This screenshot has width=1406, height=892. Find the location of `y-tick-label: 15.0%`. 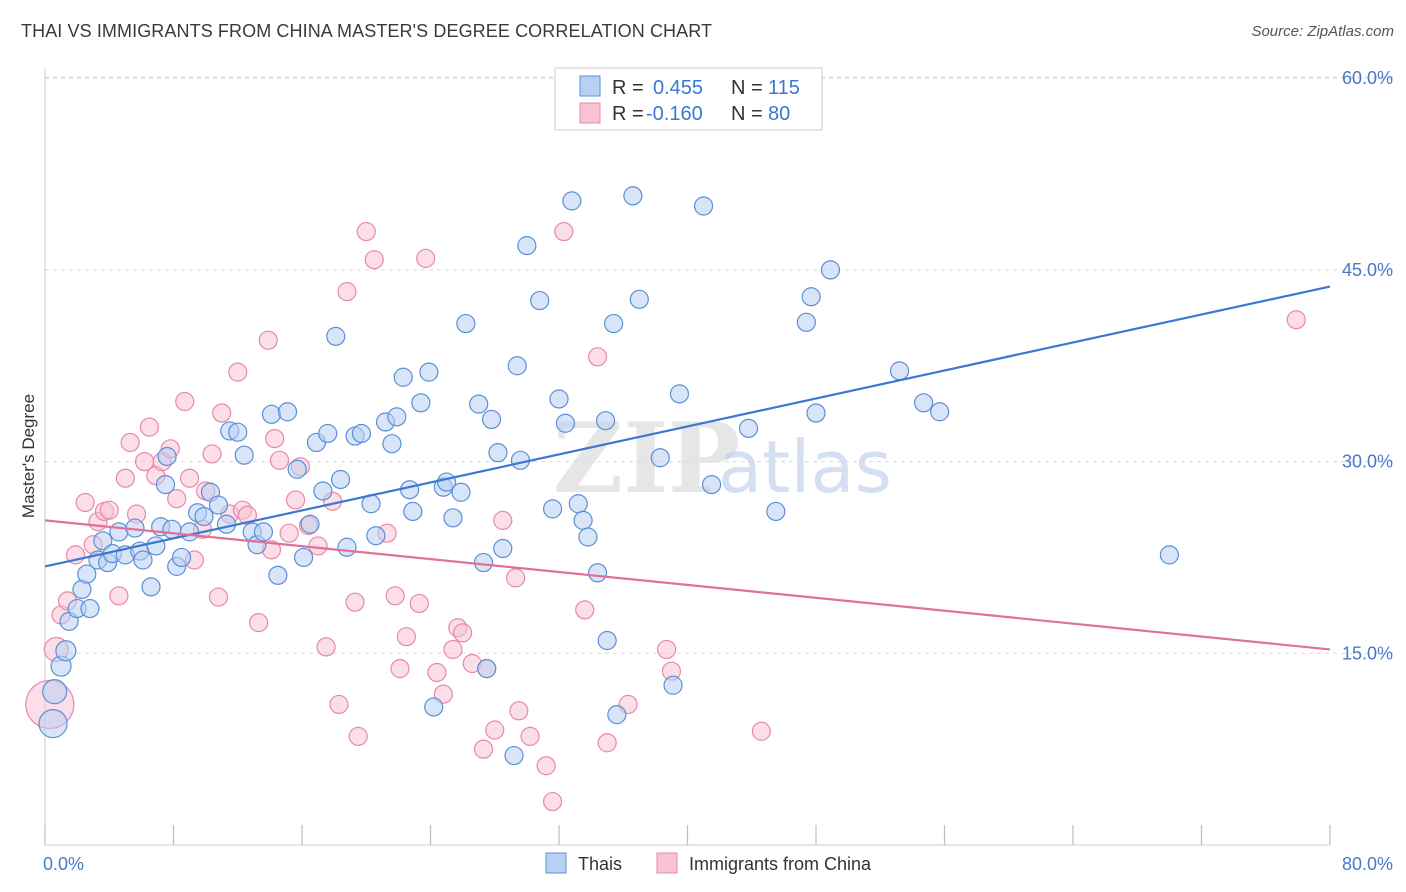

y-tick-label: 15.0% is located at coordinates (1367, 653).